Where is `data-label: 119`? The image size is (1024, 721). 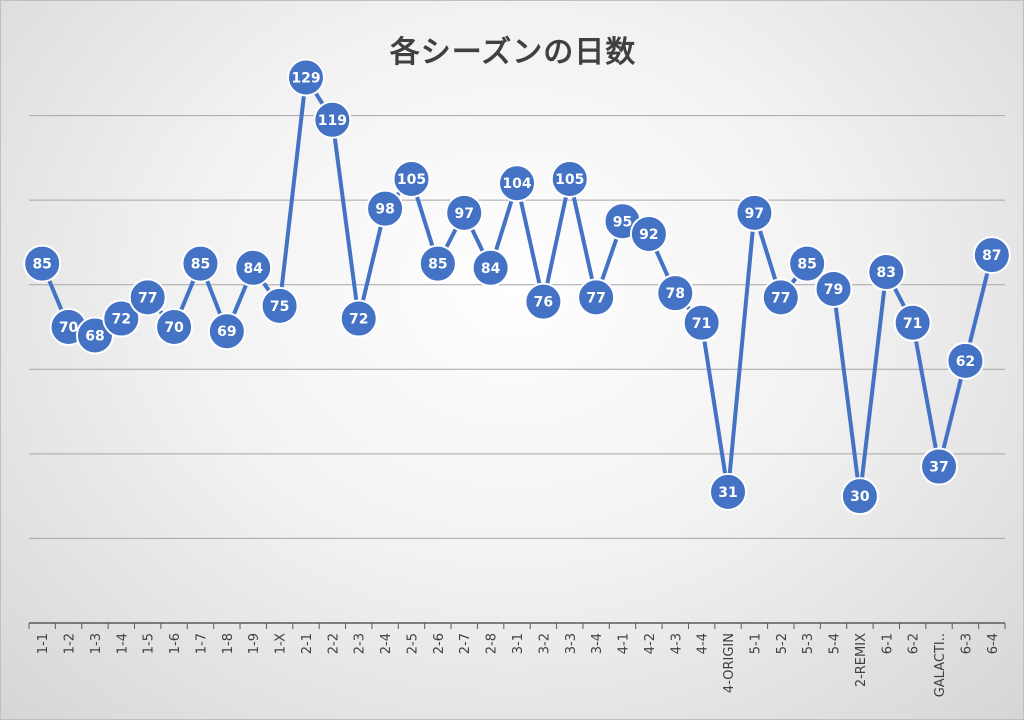
data-label: 119 is located at coordinates (332, 121).